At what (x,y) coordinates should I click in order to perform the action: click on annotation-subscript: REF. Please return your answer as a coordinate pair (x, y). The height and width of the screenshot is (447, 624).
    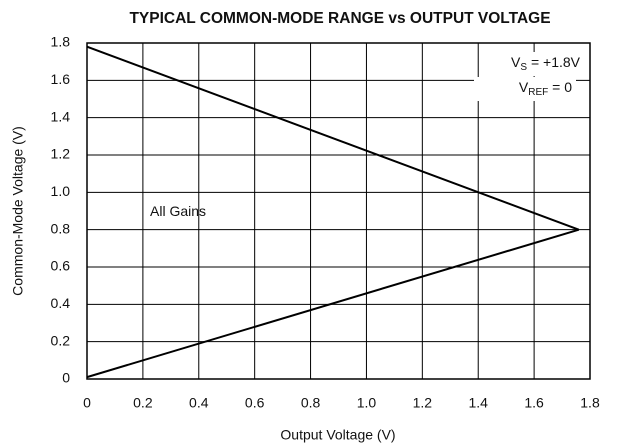
    Looking at the image, I should click on (538, 92).